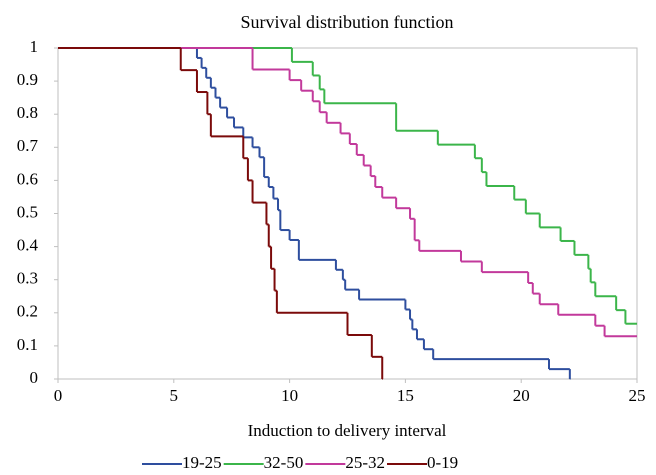  Describe the element at coordinates (27, 344) in the screenshot. I see `y-tick-label: 0.1` at that location.